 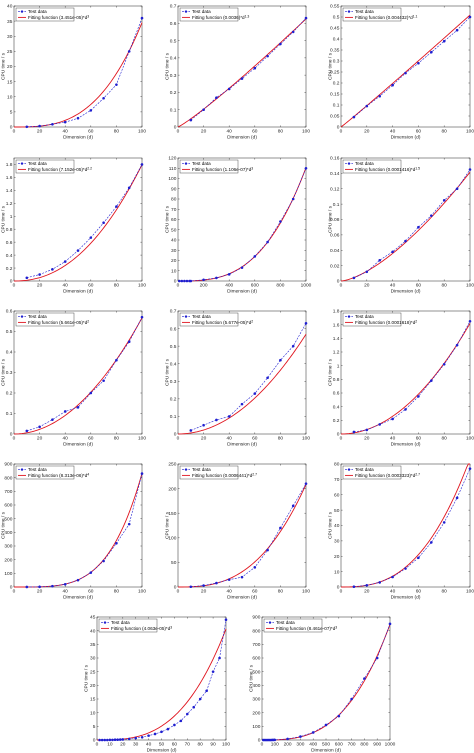 I want to click on y-tick-label: 0.4, so click(x=9, y=256).